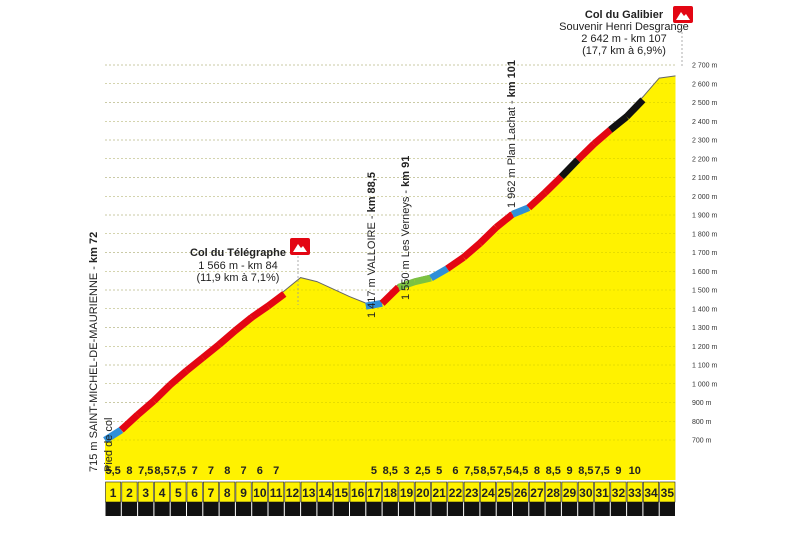 This screenshot has height=533, width=800. I want to click on km-label: 26, so click(521, 493).